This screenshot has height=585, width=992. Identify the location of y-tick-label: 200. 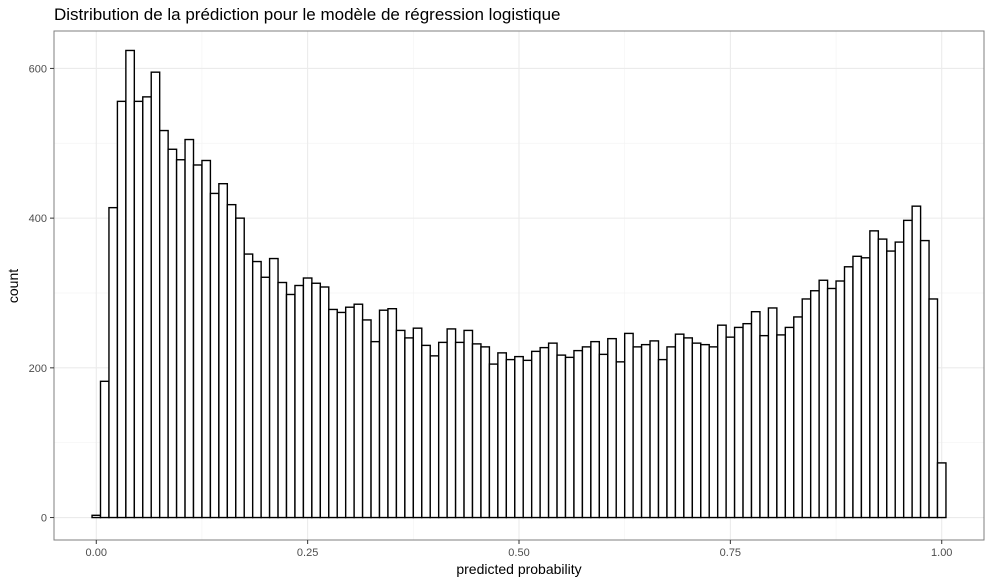
(38, 369).